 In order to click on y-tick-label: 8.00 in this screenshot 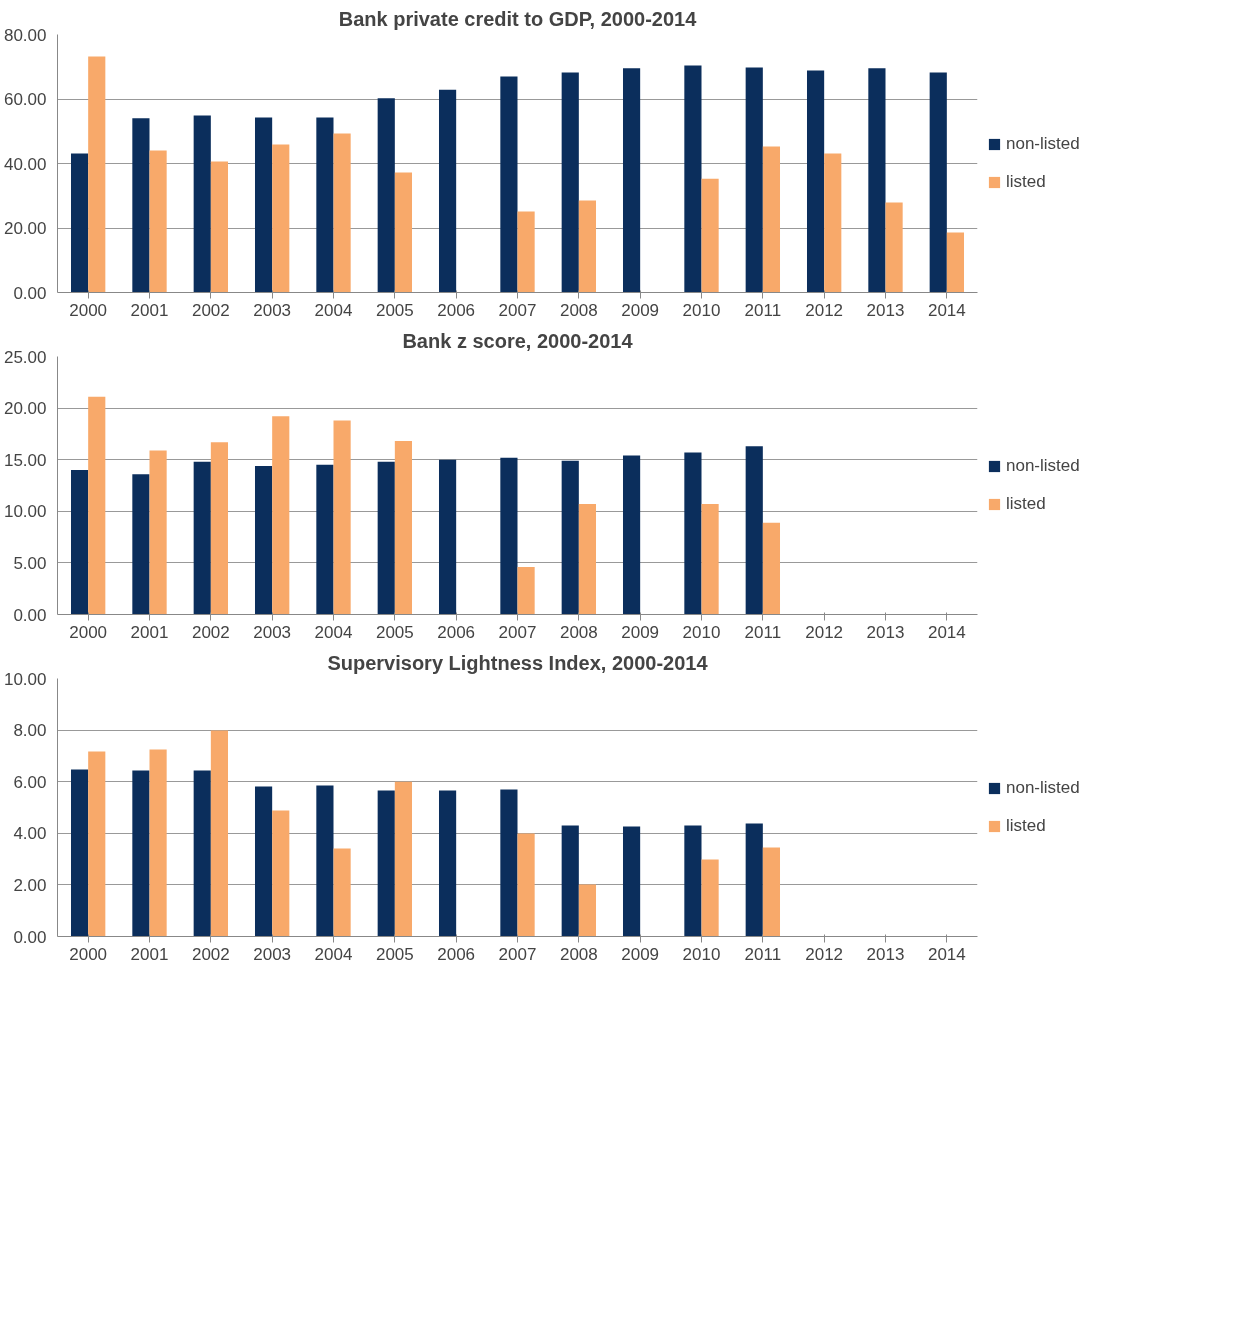, I will do `click(30, 731)`.